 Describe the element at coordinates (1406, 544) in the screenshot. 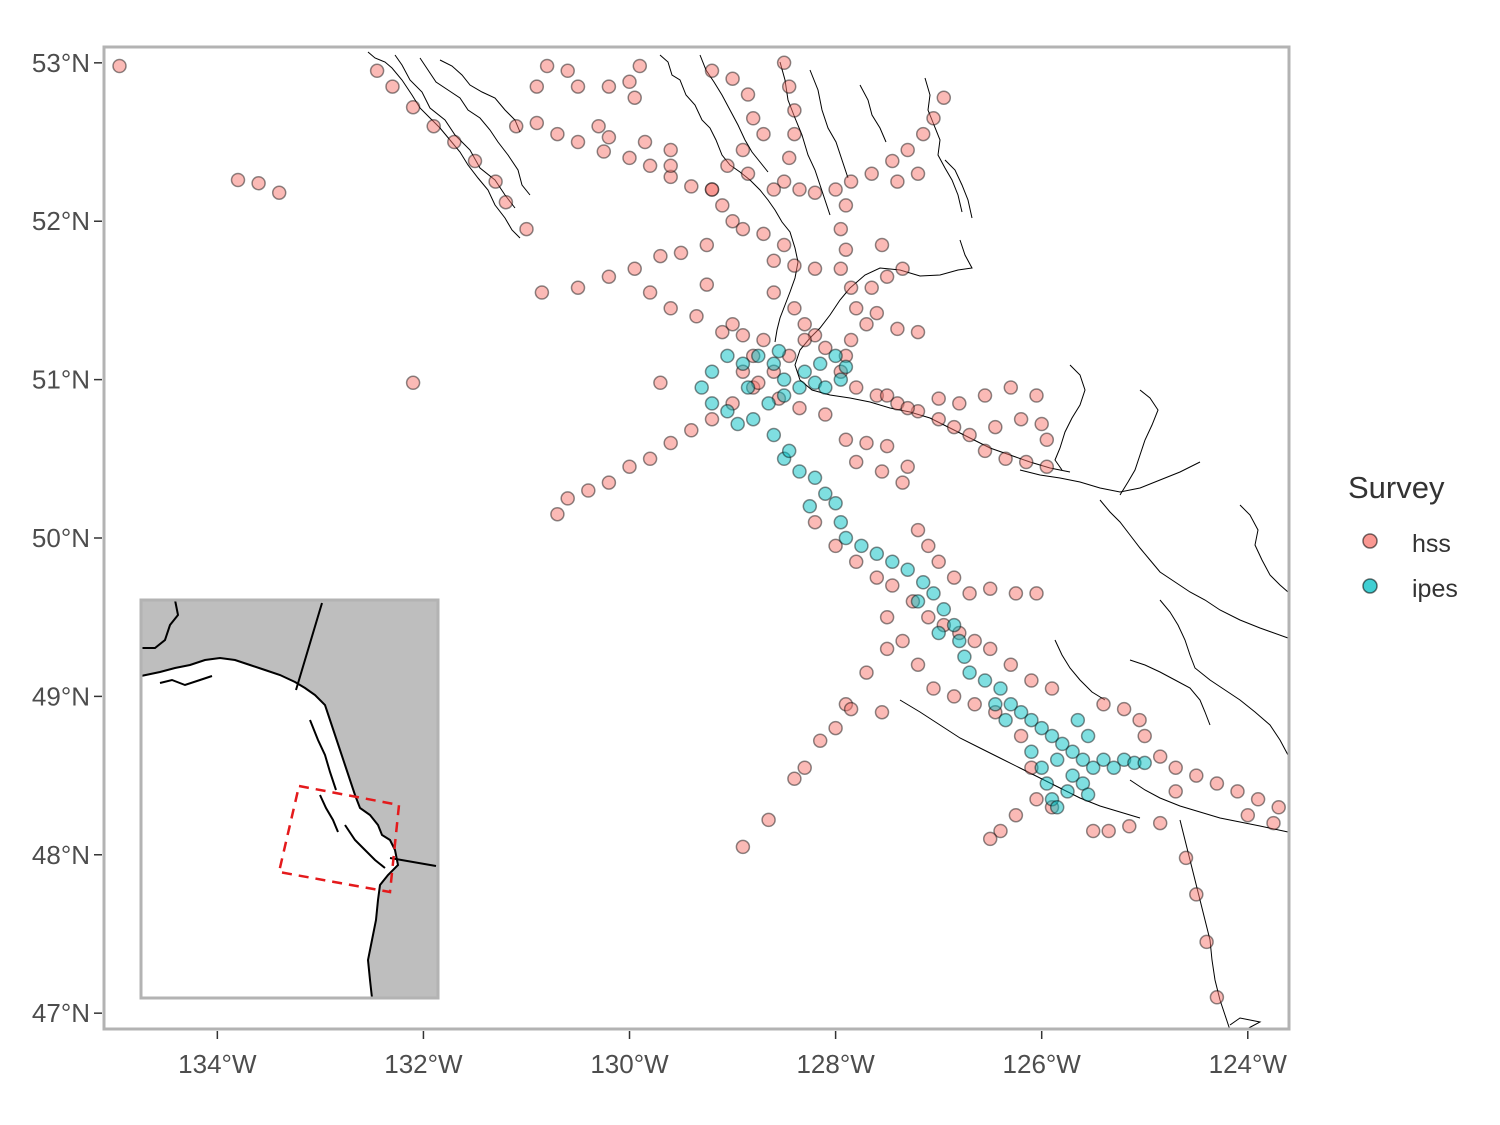

I see `legend-entry-hss: hss` at that location.